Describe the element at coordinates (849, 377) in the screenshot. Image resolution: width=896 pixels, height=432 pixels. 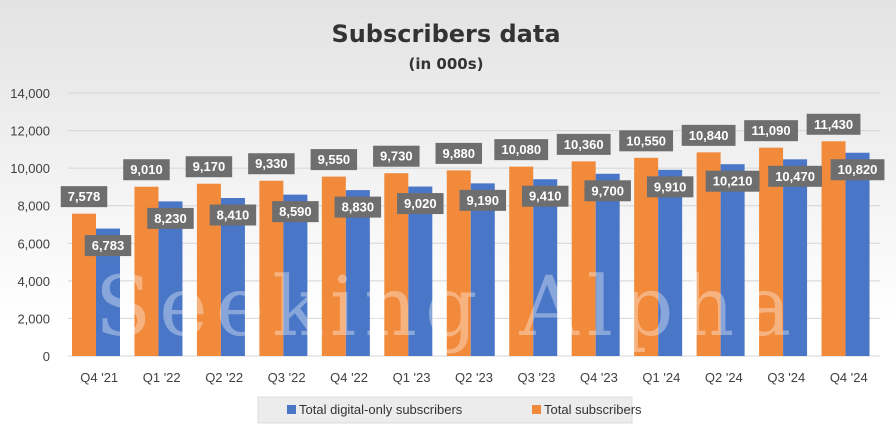
I see `x-tick-label: Q4 '24` at that location.